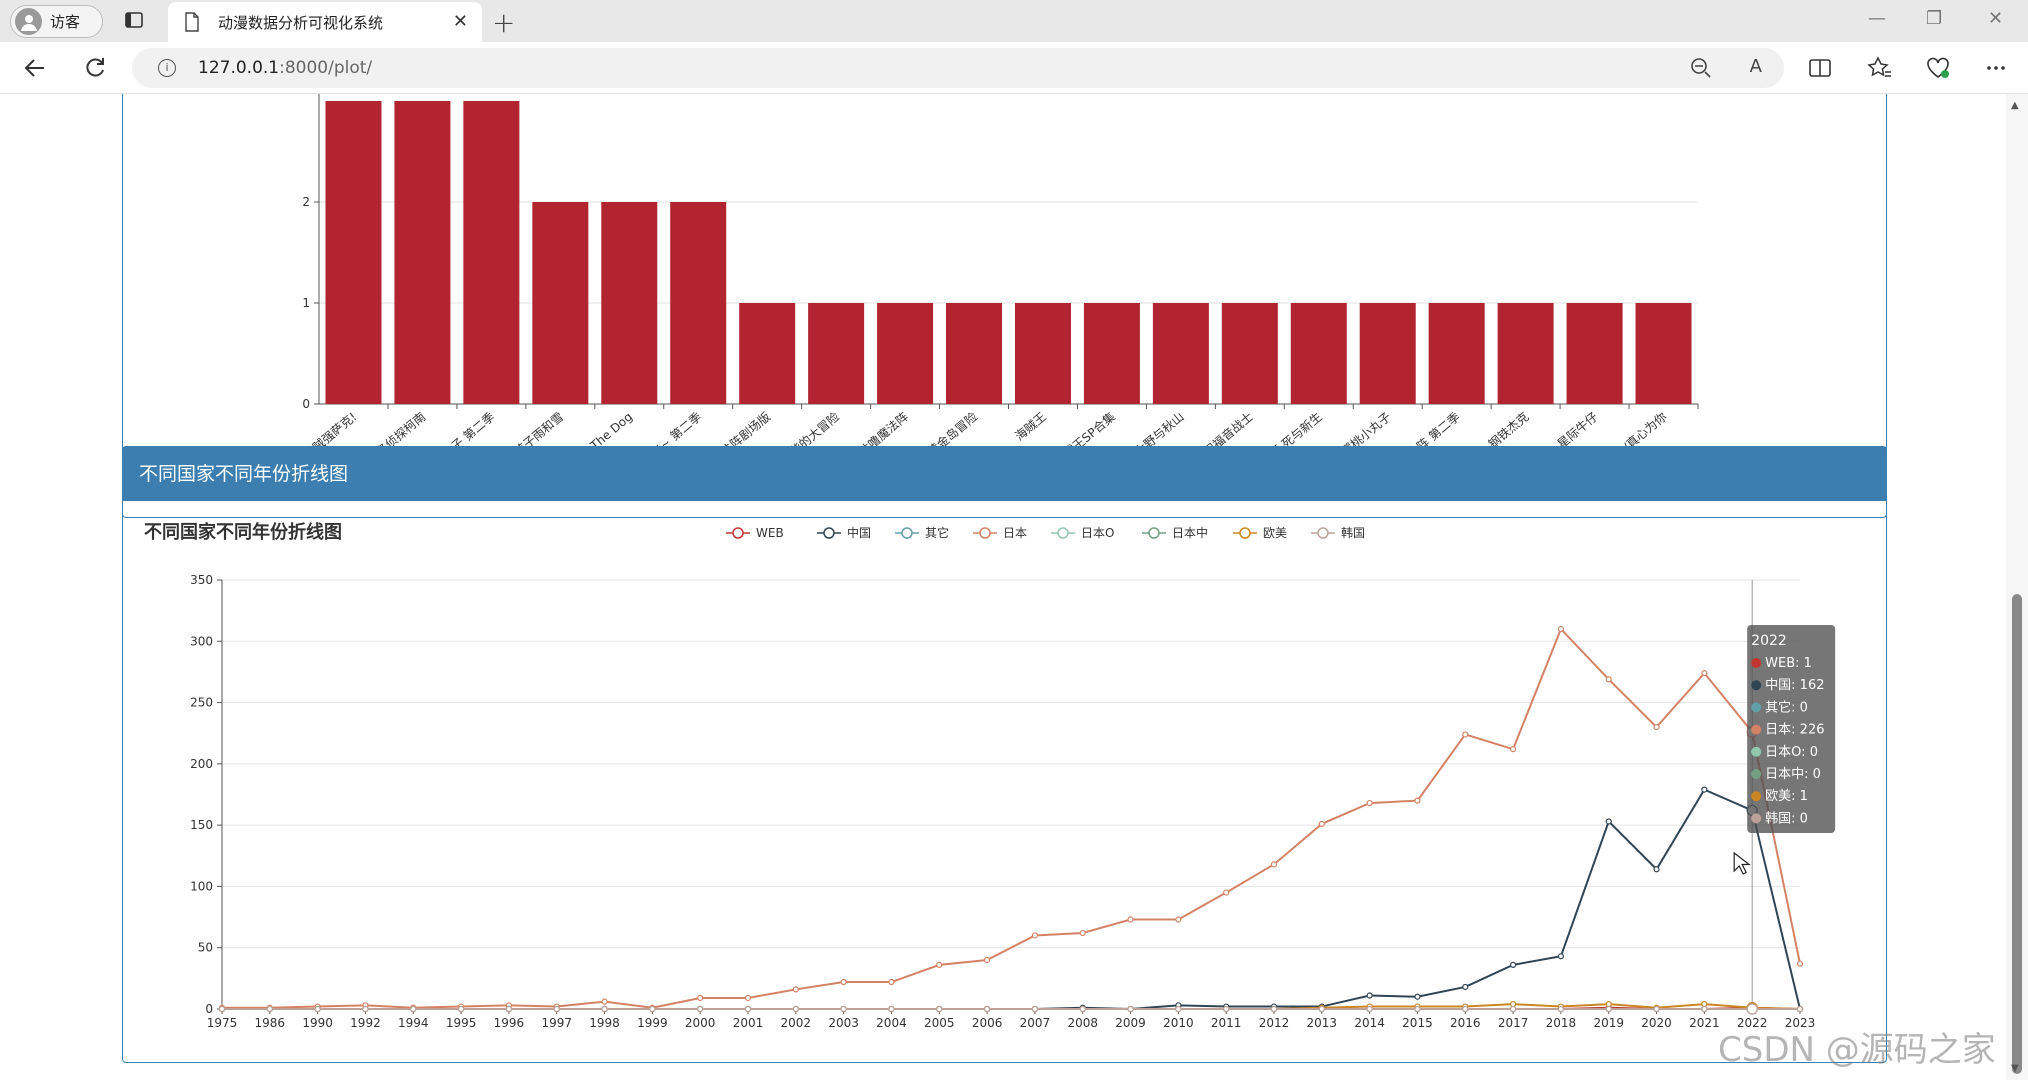 This screenshot has width=2028, height=1080. Describe the element at coordinates (939, 1023) in the screenshot. I see `x-tick-label: 2005` at that location.